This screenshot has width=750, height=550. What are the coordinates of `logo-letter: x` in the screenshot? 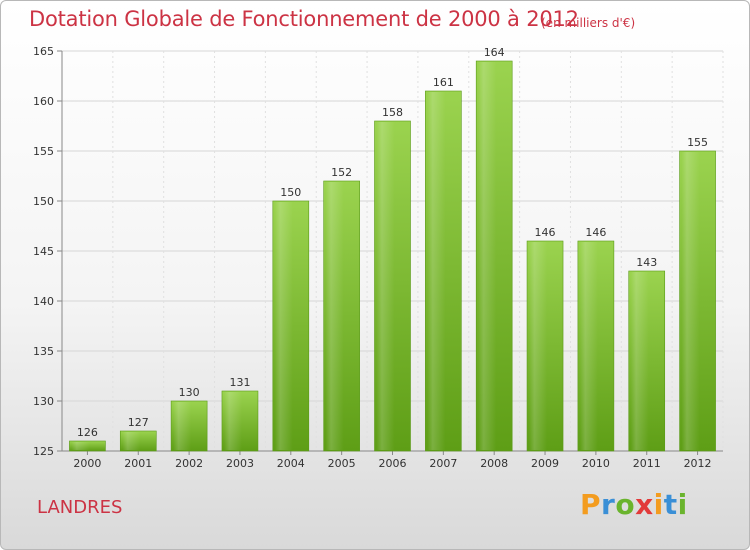 It's located at (644, 504).